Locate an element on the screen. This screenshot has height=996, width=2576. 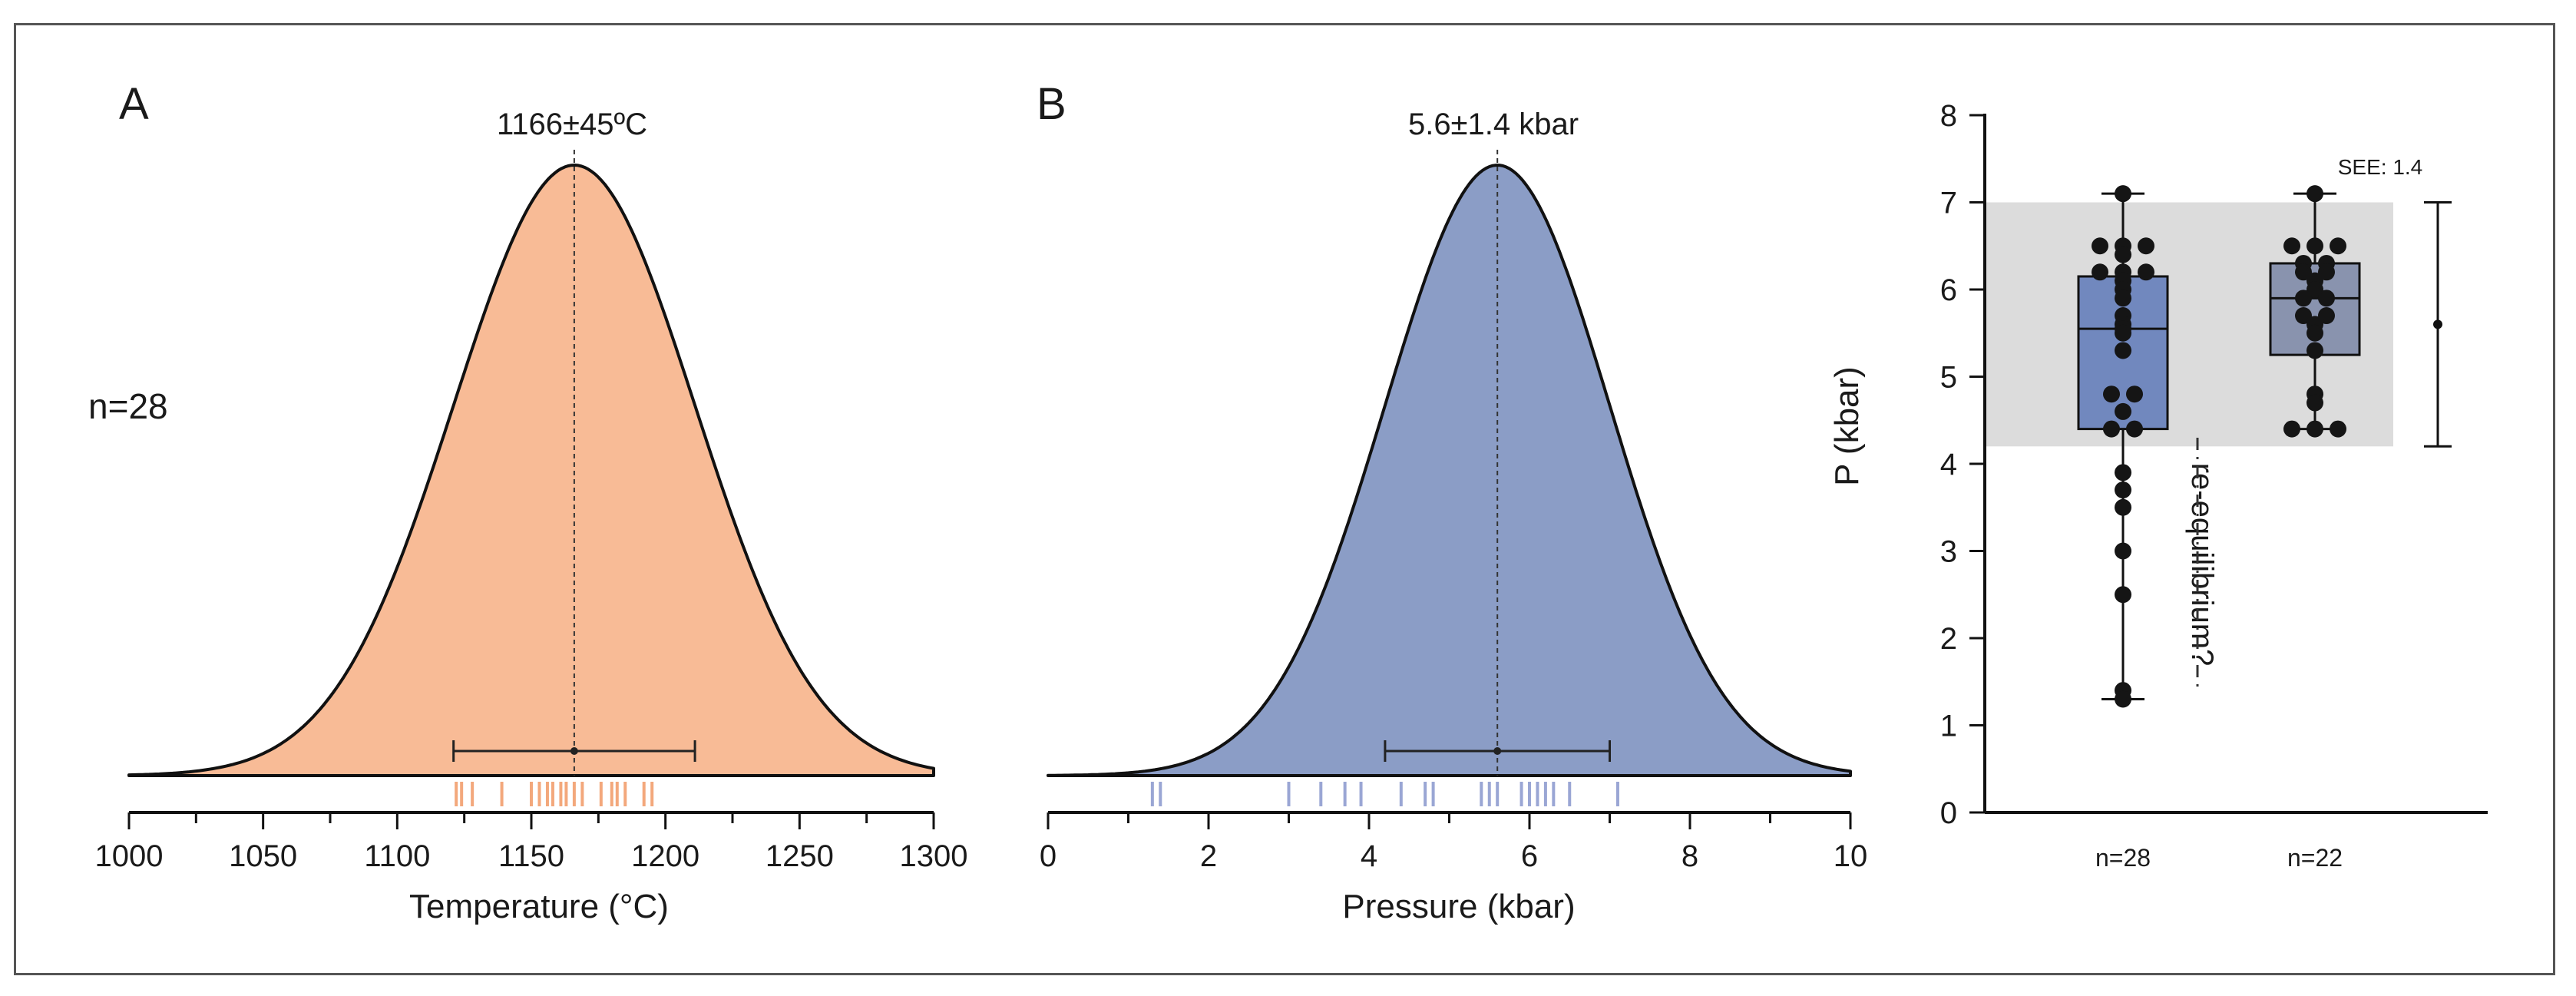
x-tick-label: 0 is located at coordinates (1048, 856).